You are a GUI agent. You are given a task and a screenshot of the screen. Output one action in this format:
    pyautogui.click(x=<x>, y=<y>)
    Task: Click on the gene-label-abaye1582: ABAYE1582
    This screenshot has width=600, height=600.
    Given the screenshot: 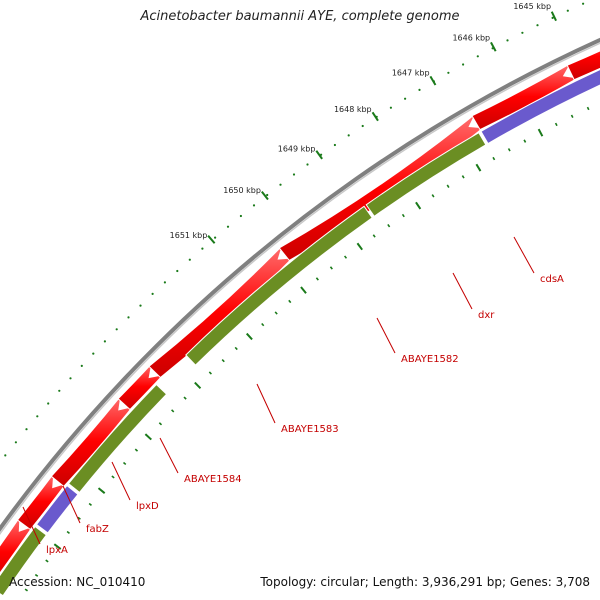 What is the action you would take?
    pyautogui.click(x=430, y=359)
    